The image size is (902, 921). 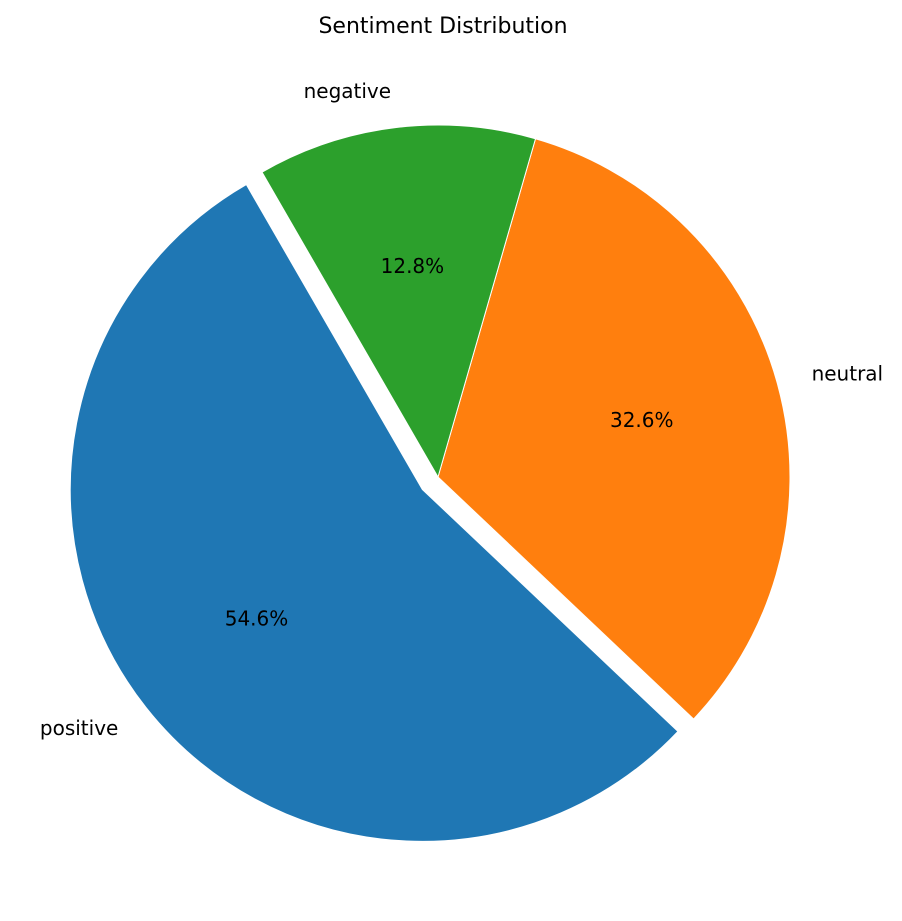 What do you see at coordinates (399, 301) in the screenshot?
I see `pie-slice-negative` at bounding box center [399, 301].